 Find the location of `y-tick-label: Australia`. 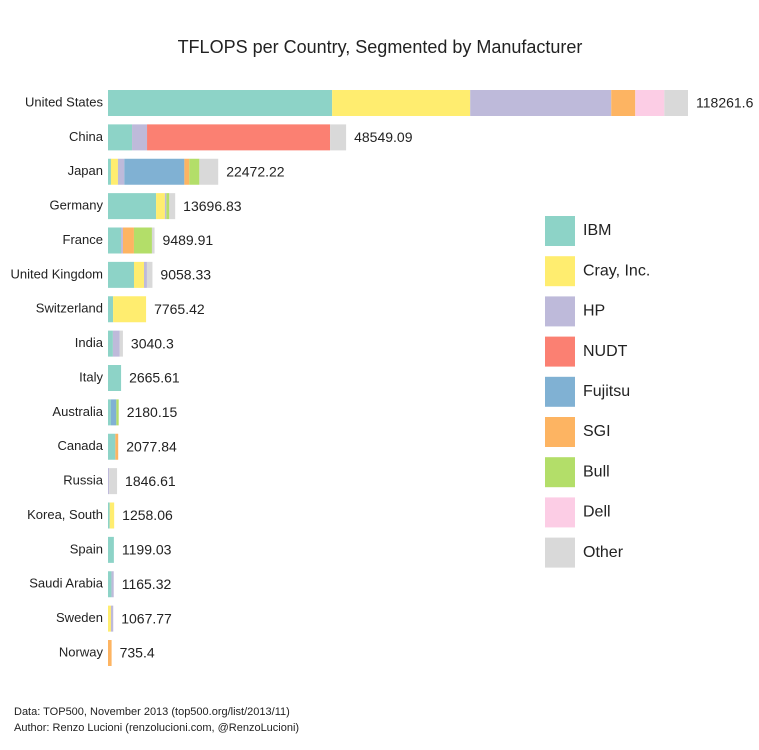

y-tick-label: Australia is located at coordinates (77, 411).